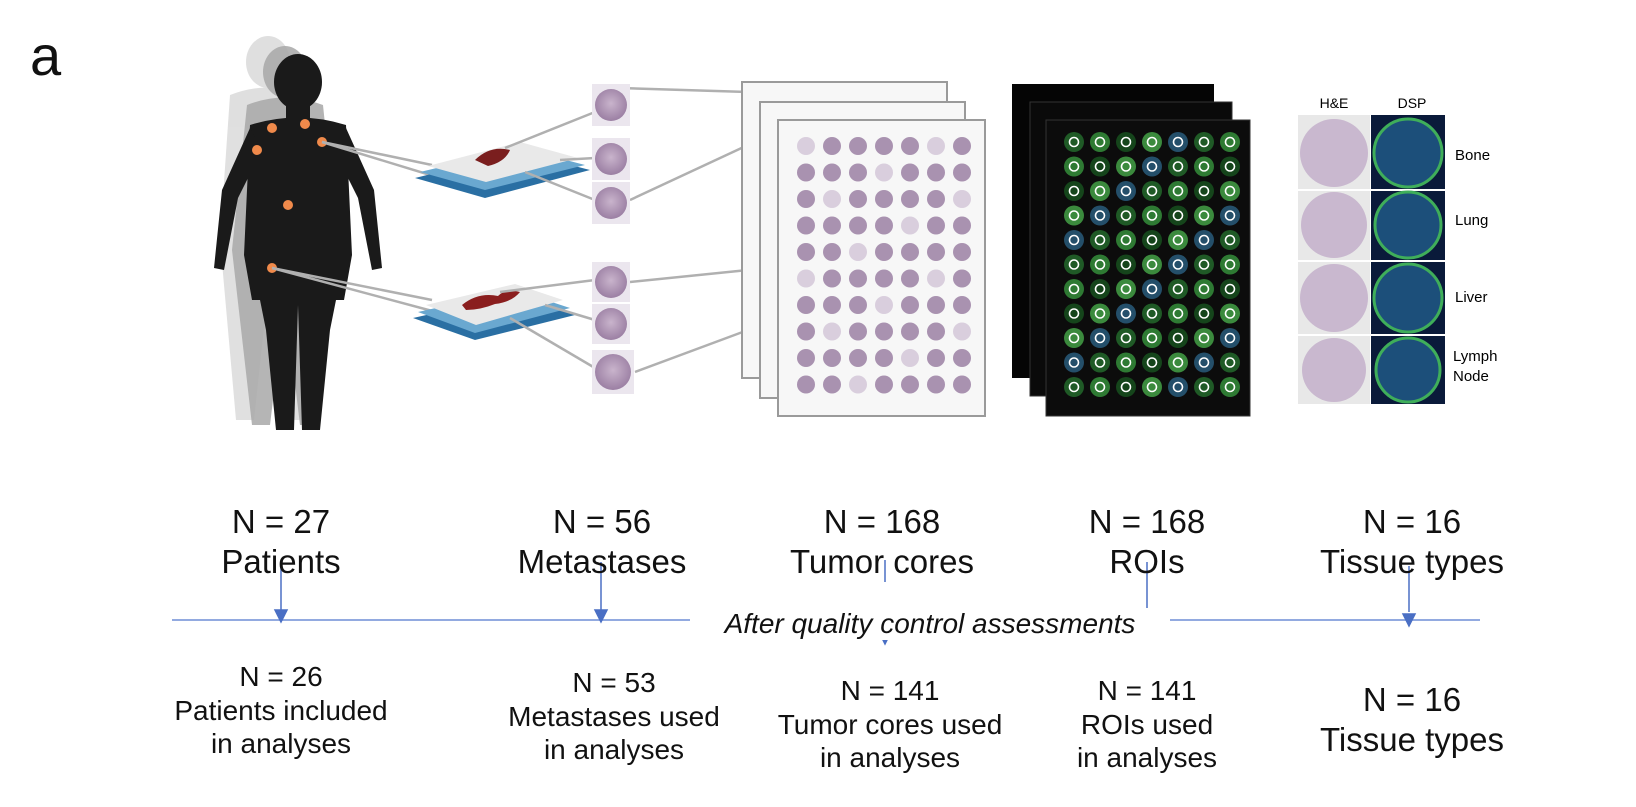  I want to click on tissue-block-lower, so click(494, 312).